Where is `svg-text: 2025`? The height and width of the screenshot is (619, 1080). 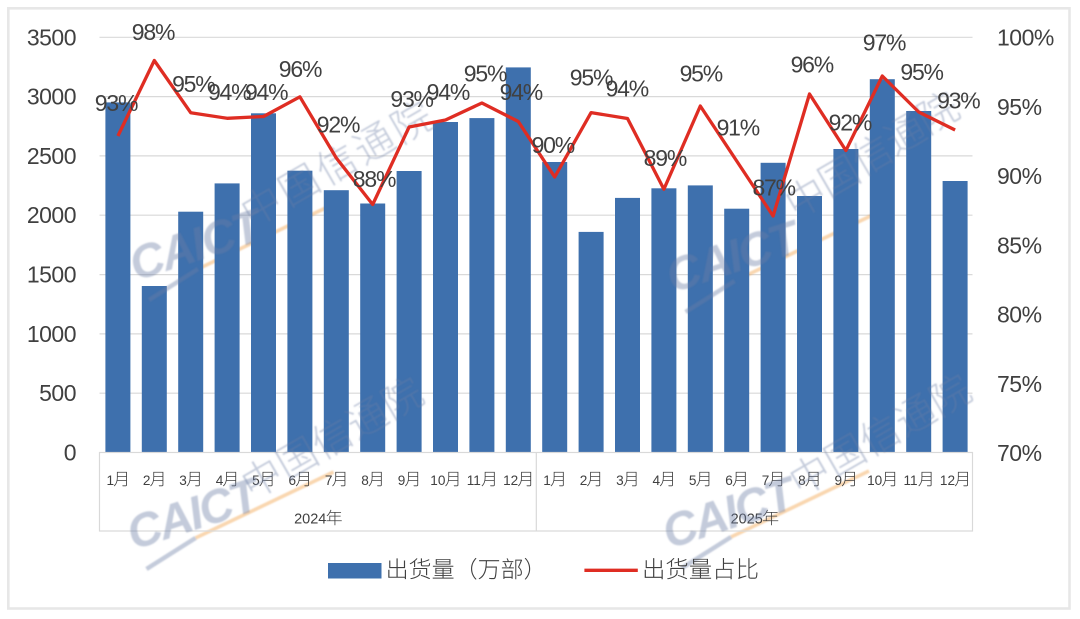
svg-text: 2025 is located at coordinates (747, 520).